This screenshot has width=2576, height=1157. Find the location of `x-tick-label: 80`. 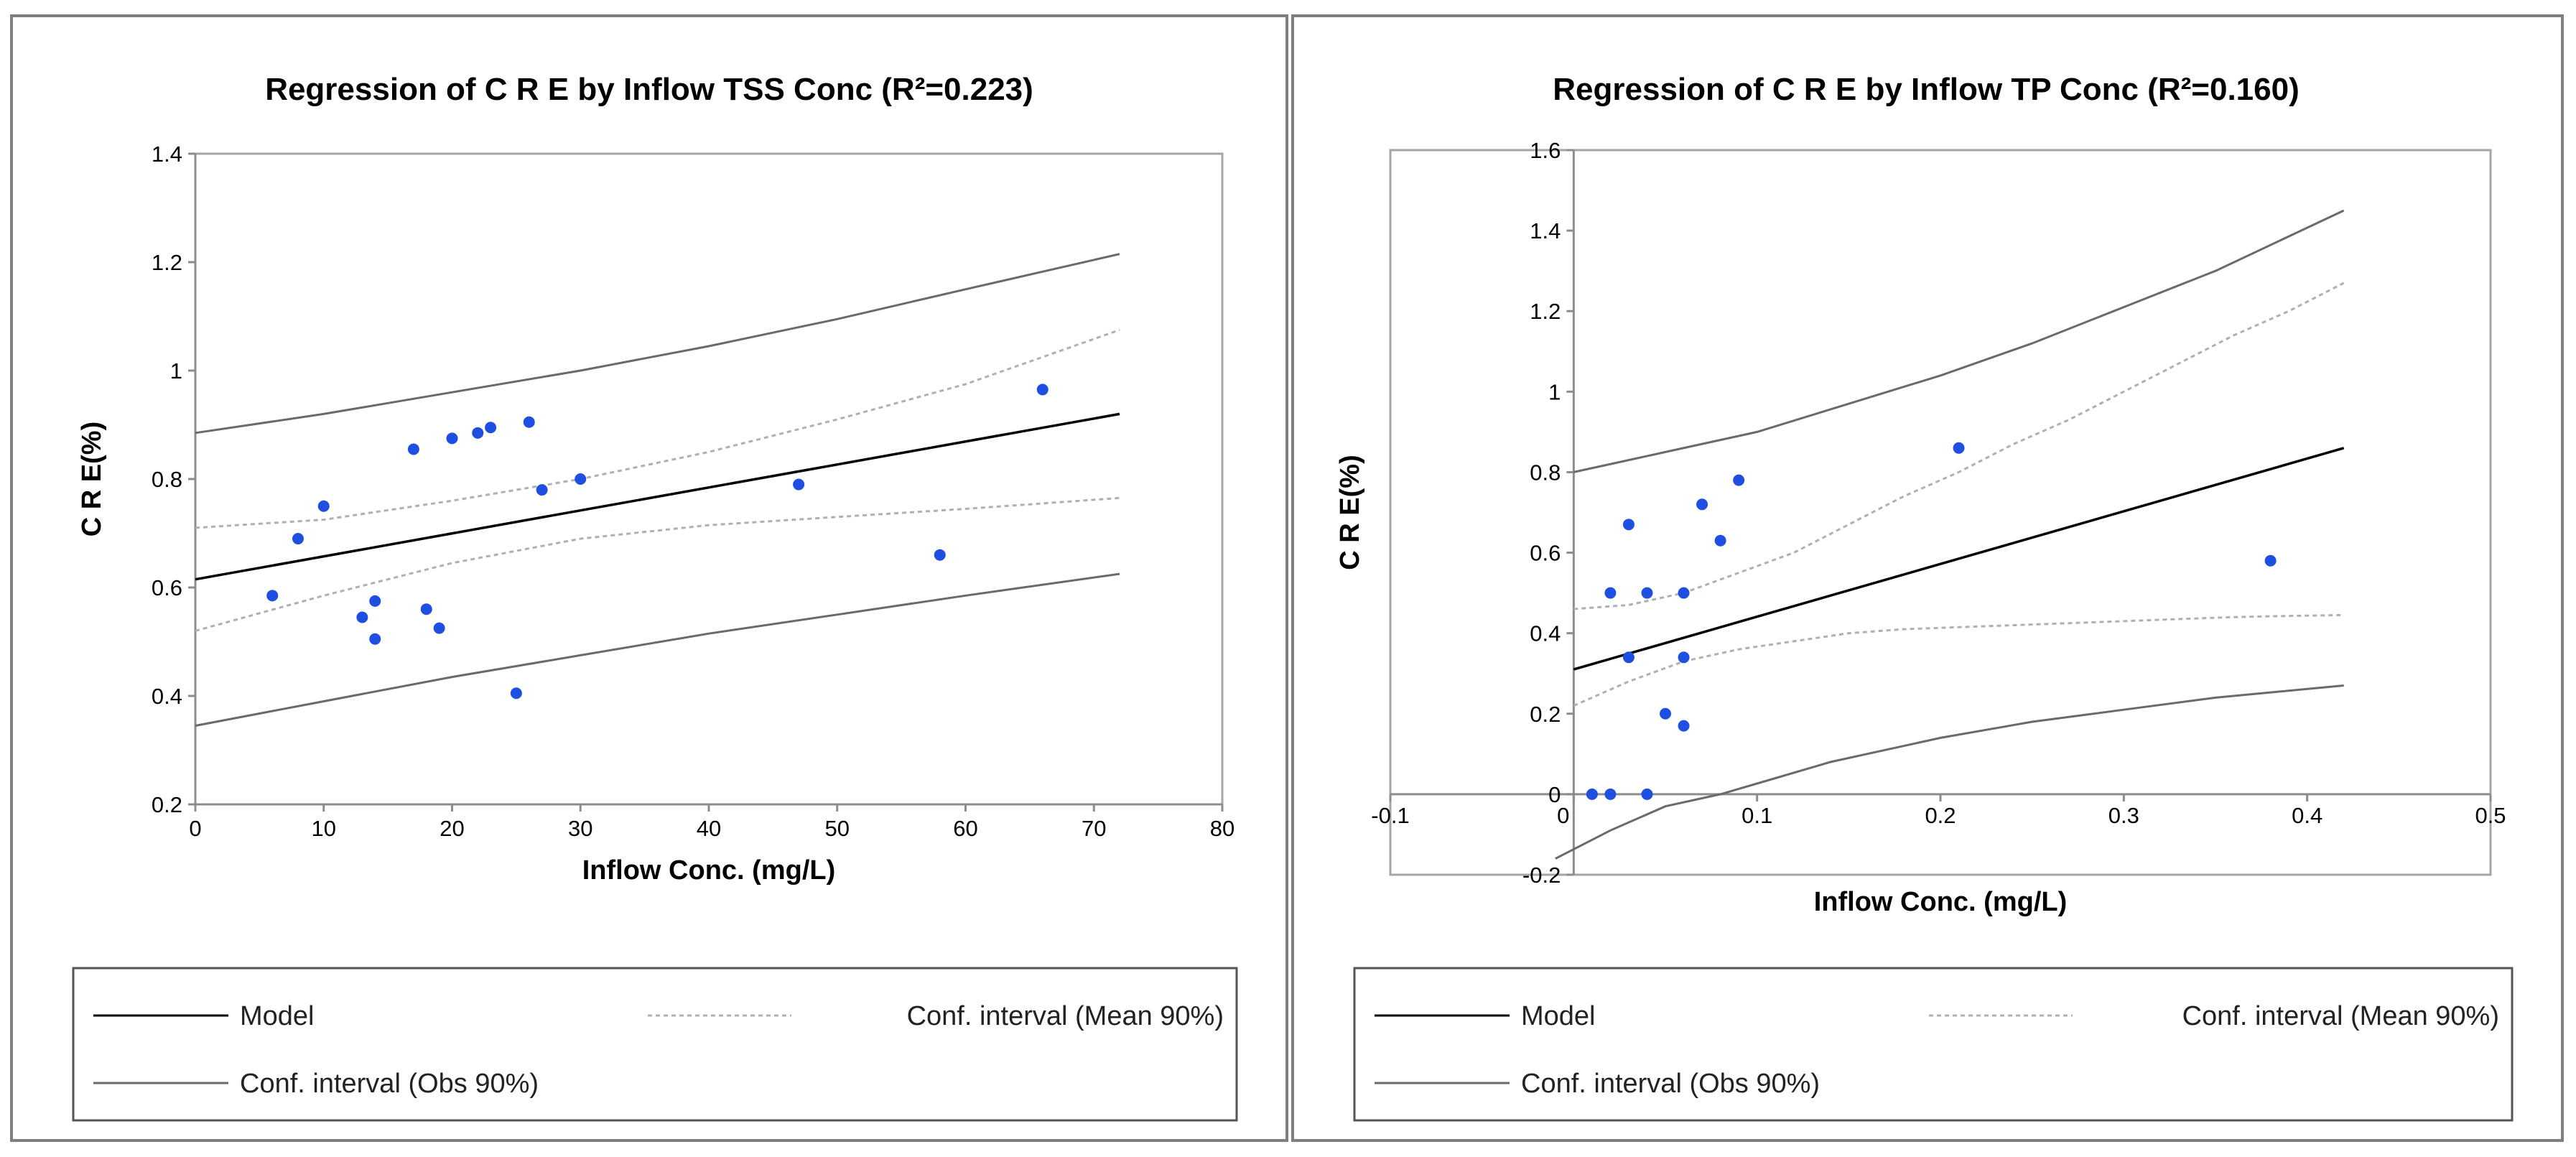

x-tick-label: 80 is located at coordinates (1222, 828).